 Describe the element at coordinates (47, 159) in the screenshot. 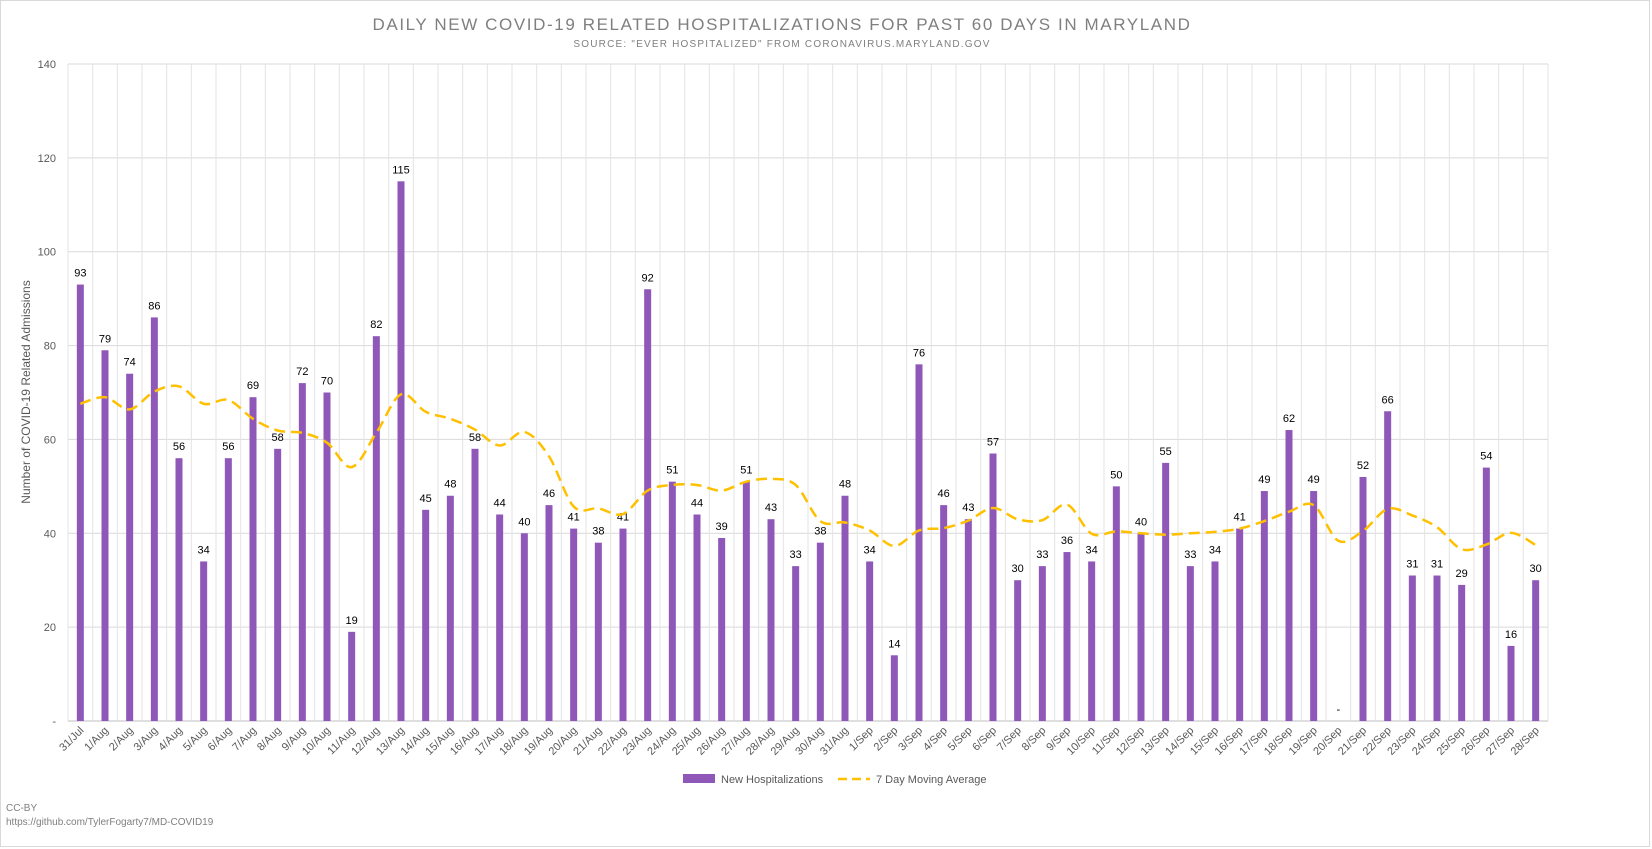

I see `y-tick-label: 120` at that location.